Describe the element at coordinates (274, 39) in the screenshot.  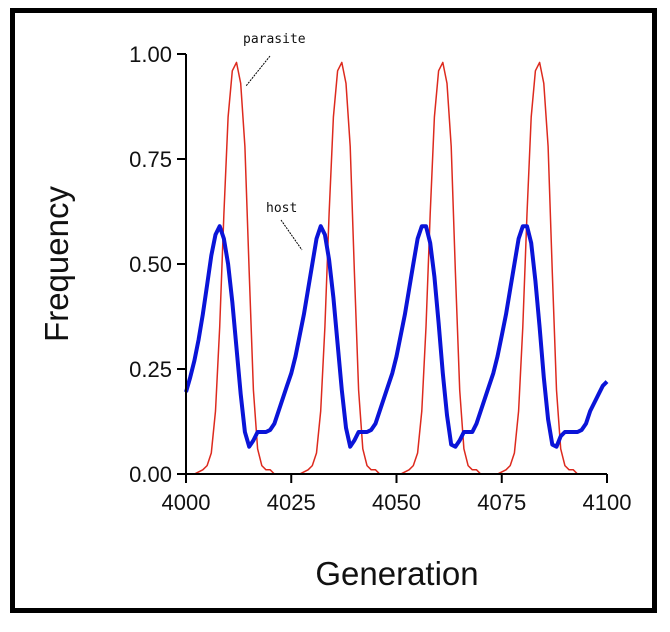
I see `annotation-parasite: parasite` at that location.